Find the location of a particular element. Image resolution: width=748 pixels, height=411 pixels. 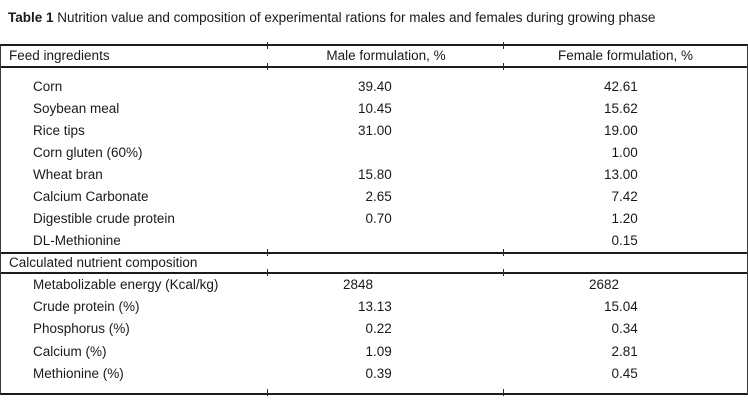

male-value: 39.40 is located at coordinates (374, 86).